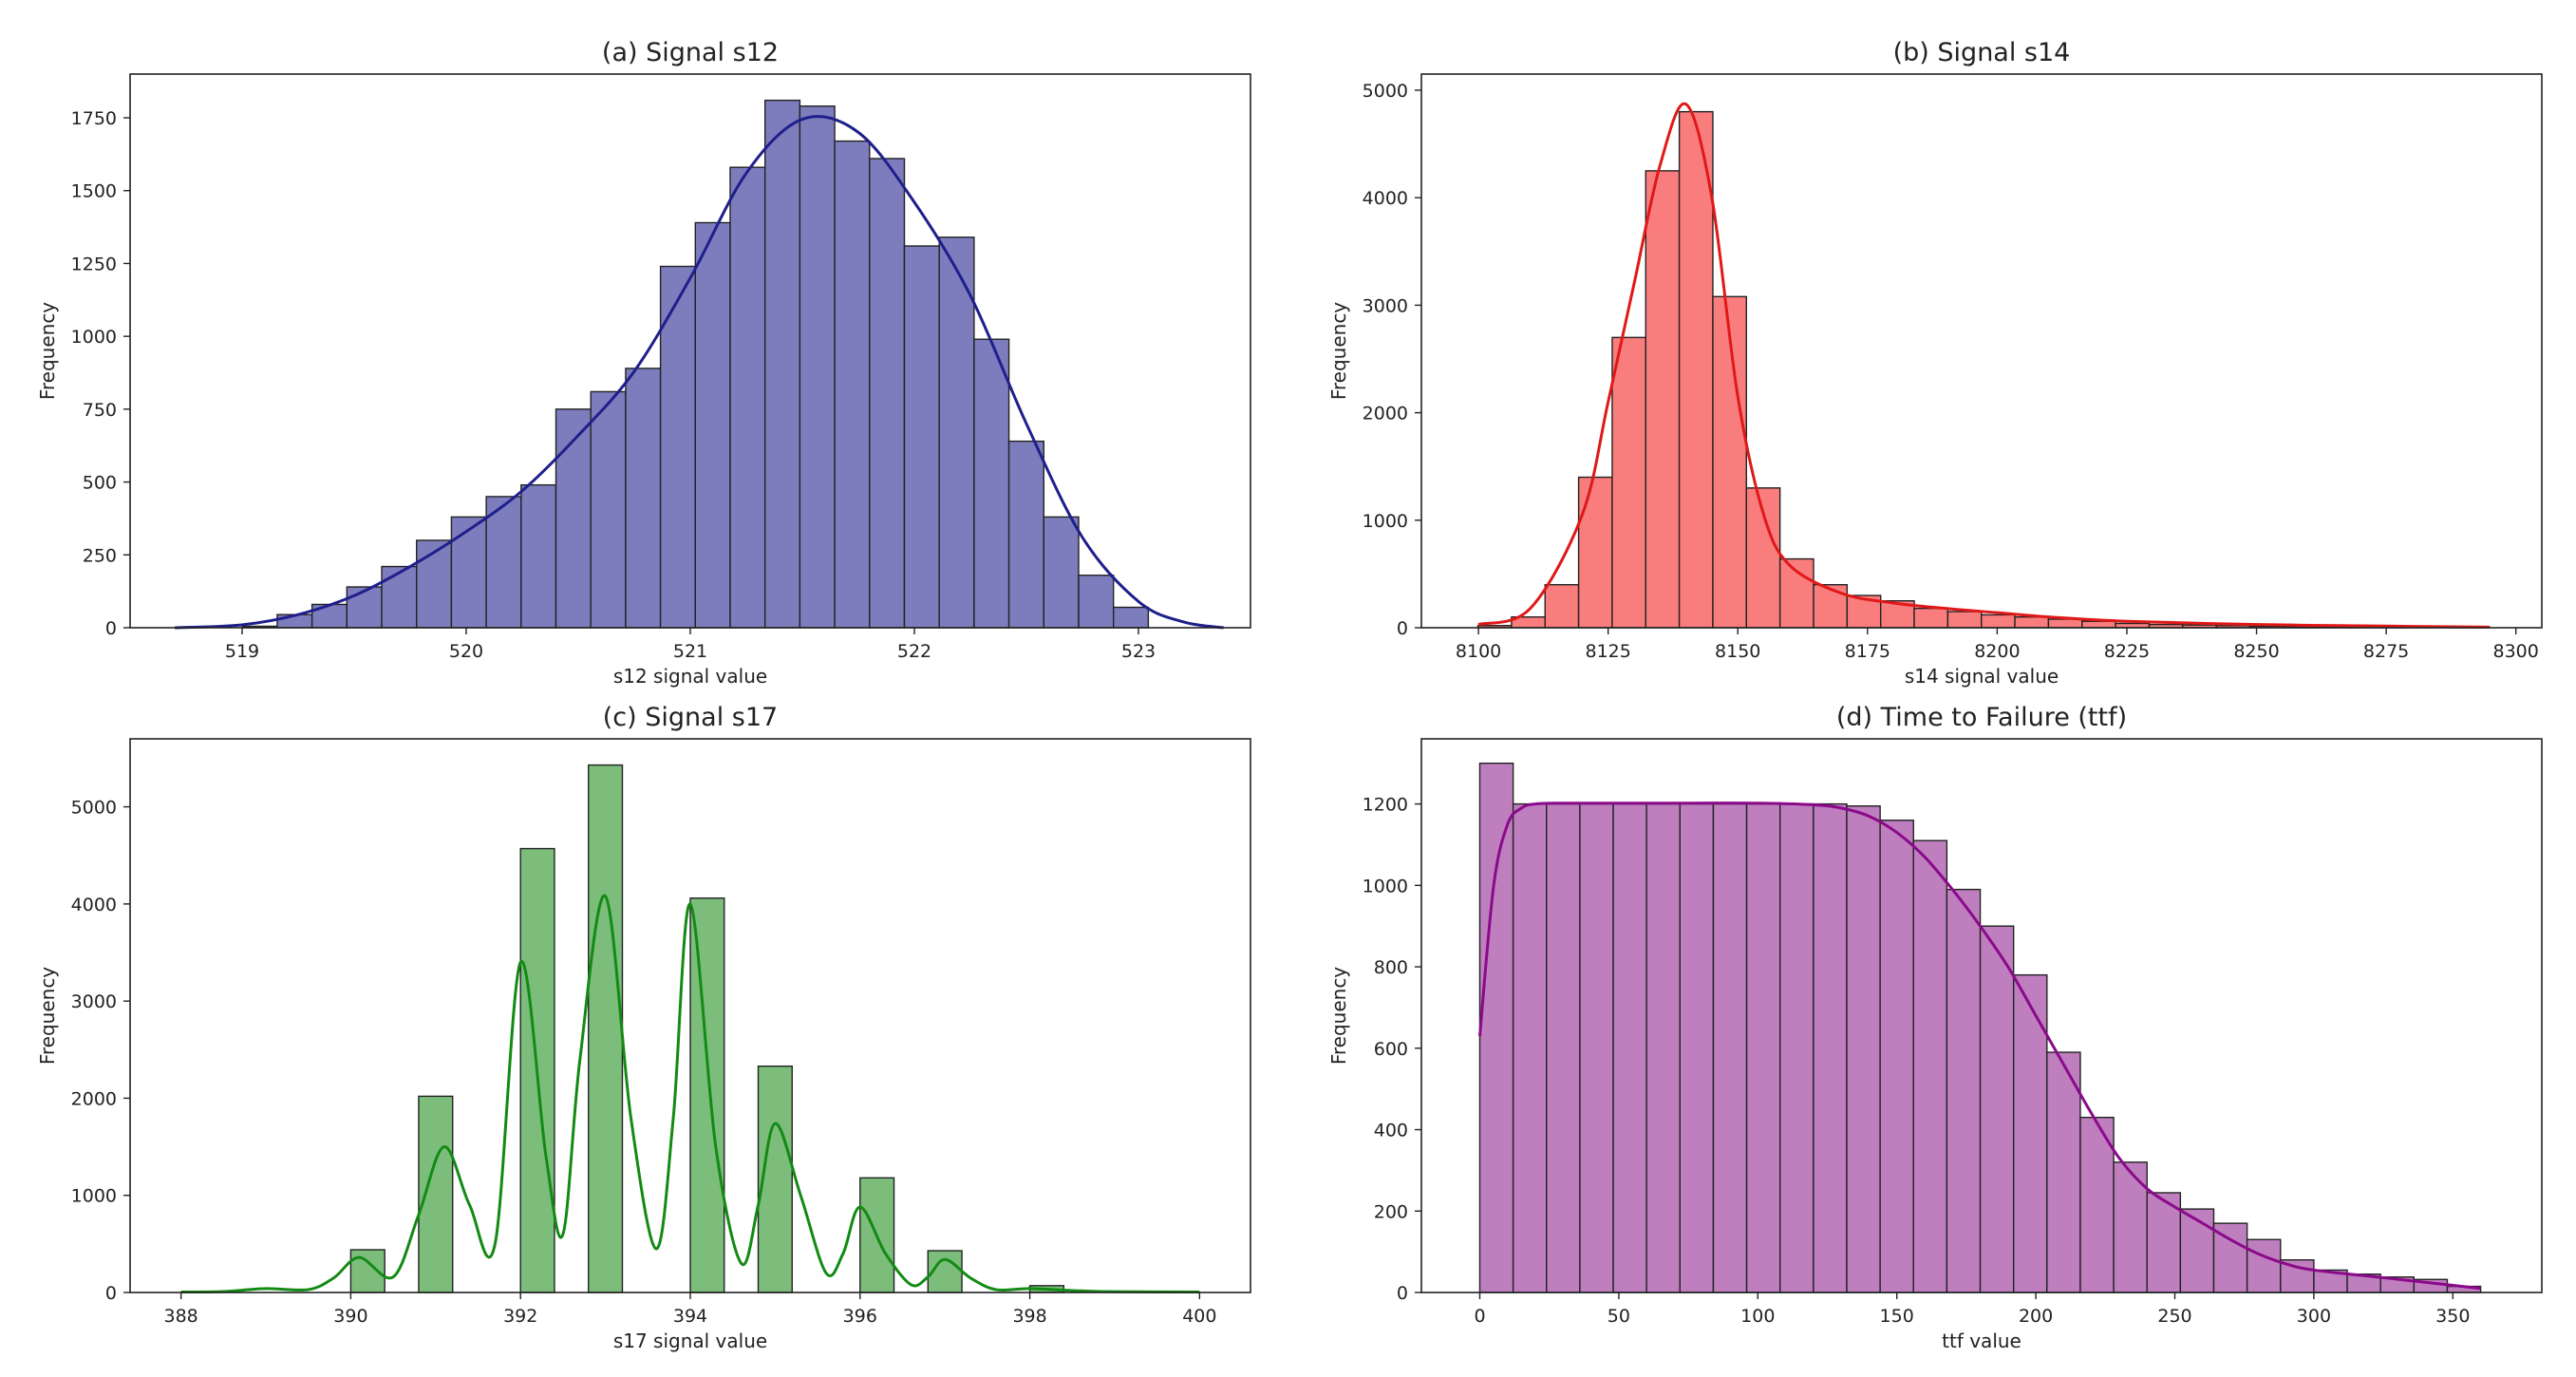  Describe the element at coordinates (690, 645) in the screenshot. I see `x-axis-ticks: 519 520 521 522 523` at that location.